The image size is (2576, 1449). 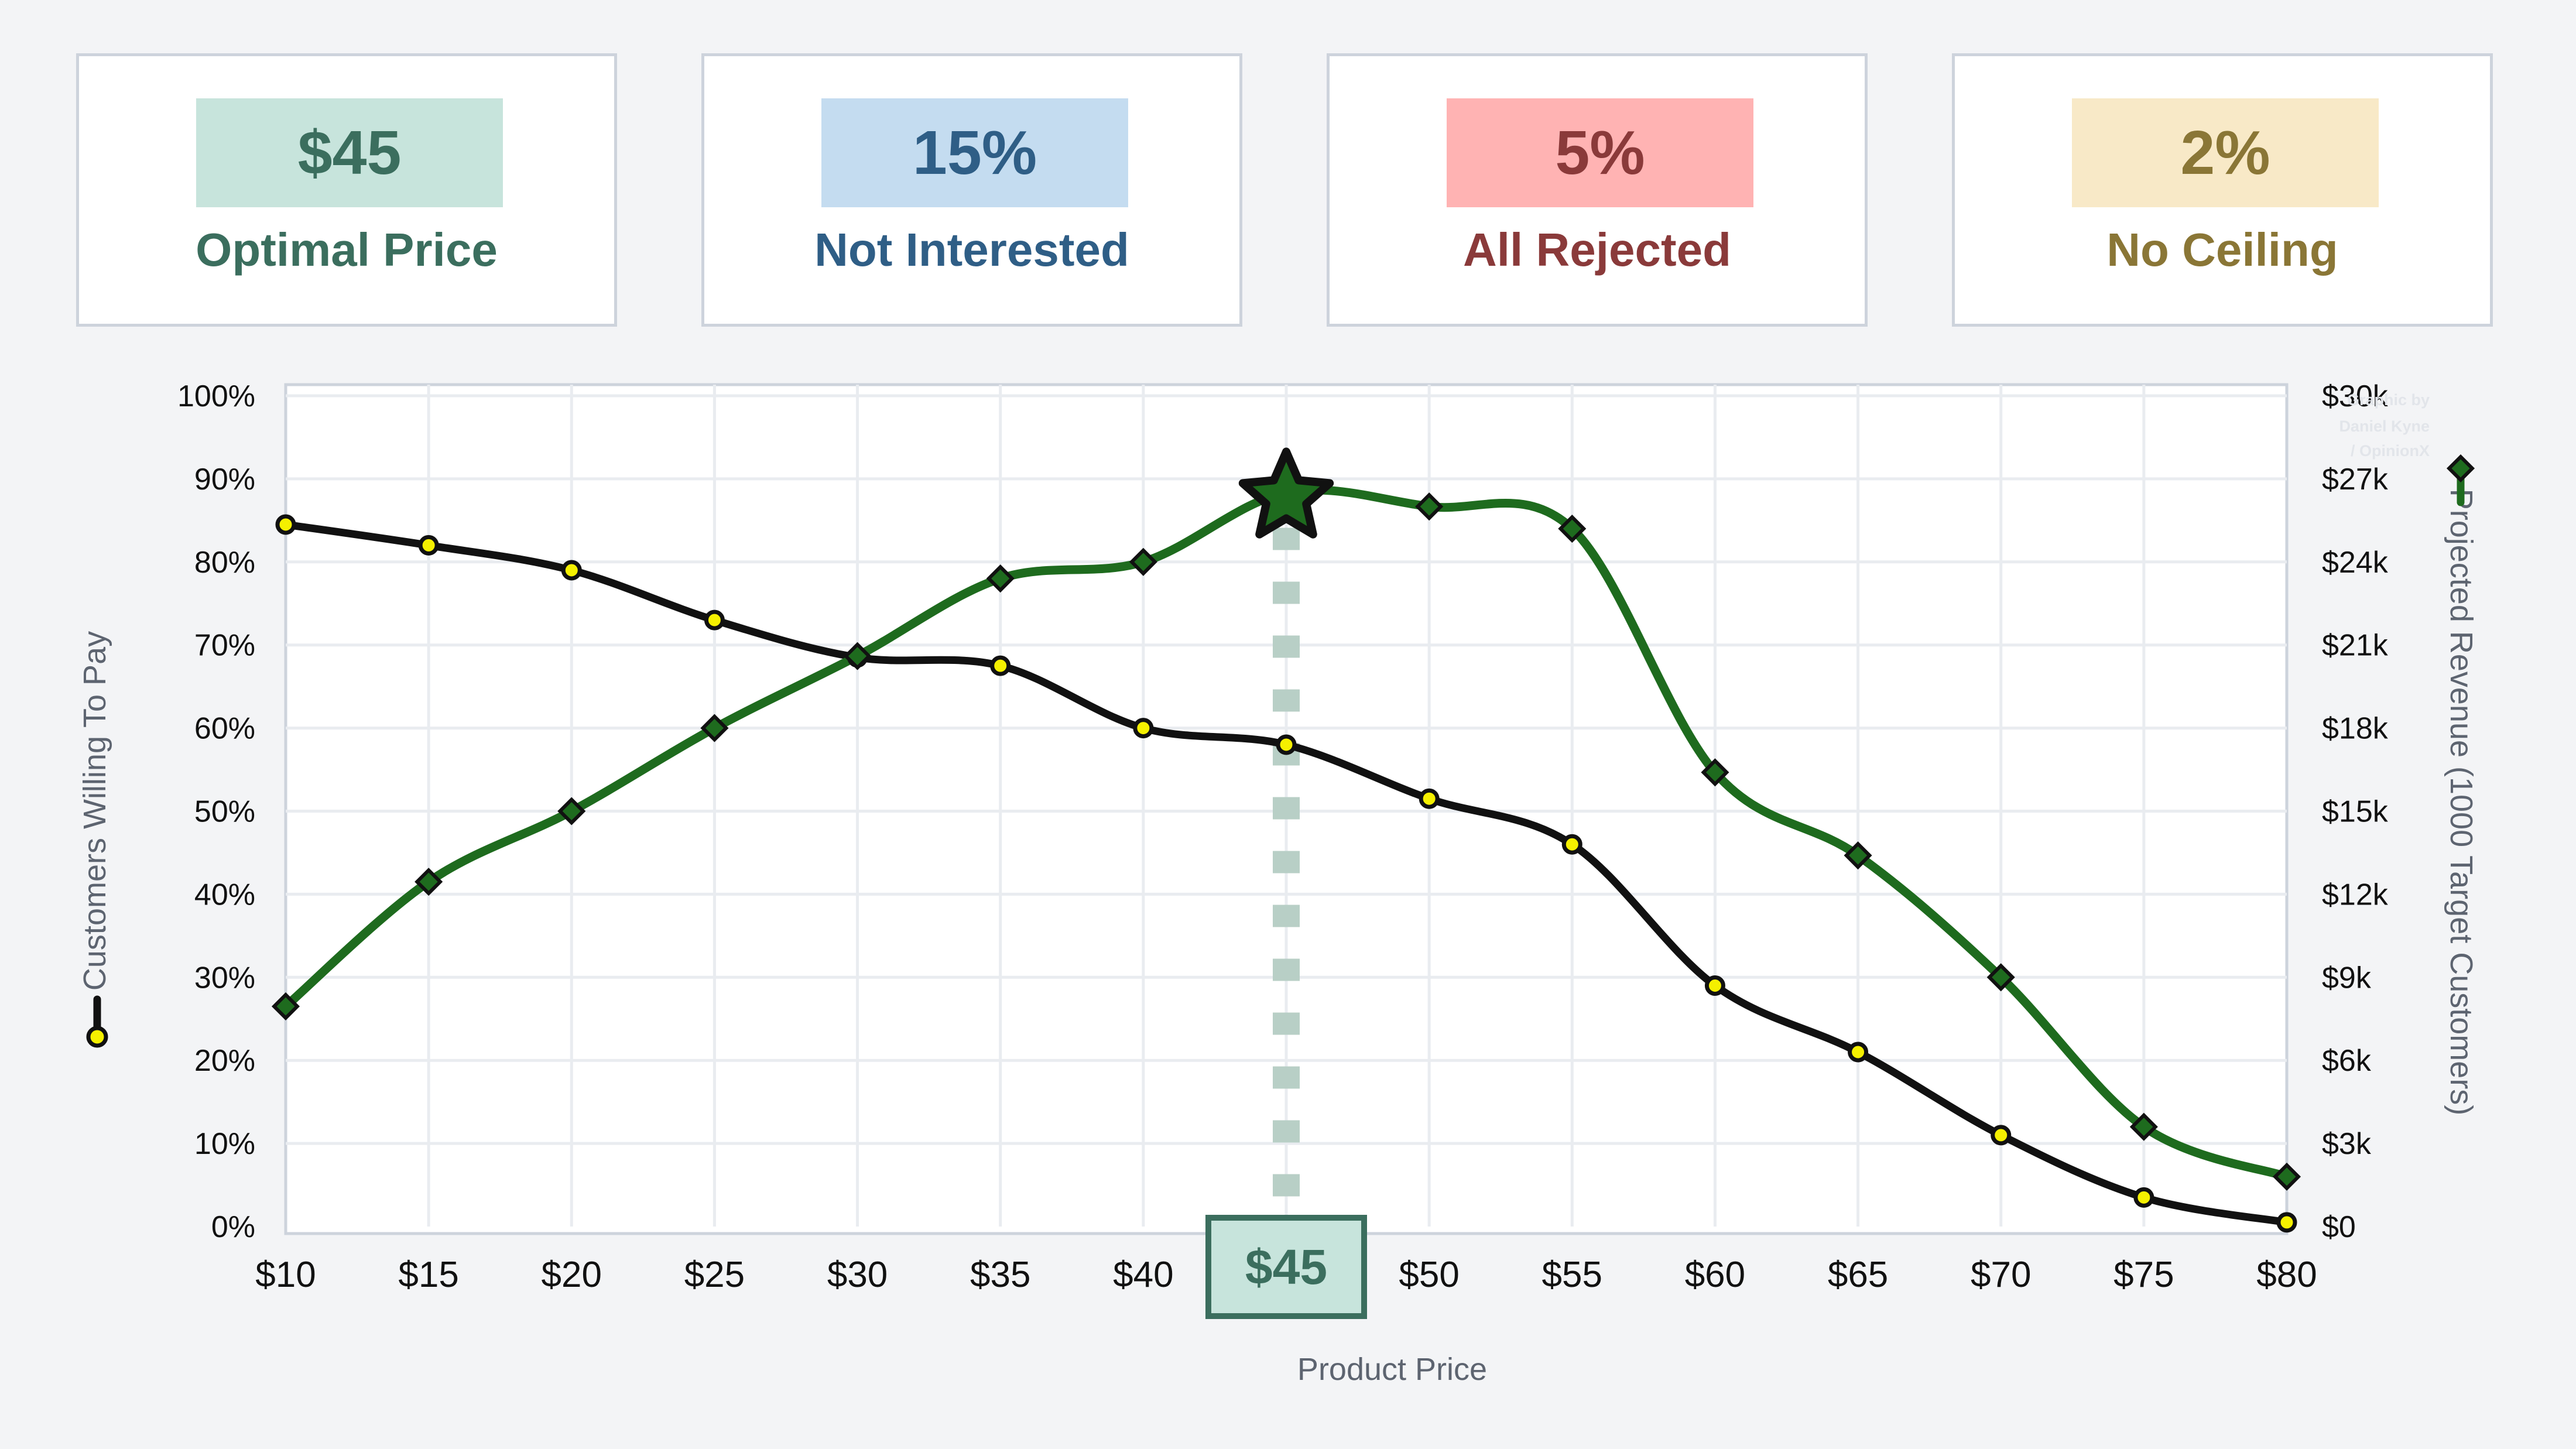 What do you see at coordinates (714, 1275) in the screenshot?
I see `x-tick-label: $25` at bounding box center [714, 1275].